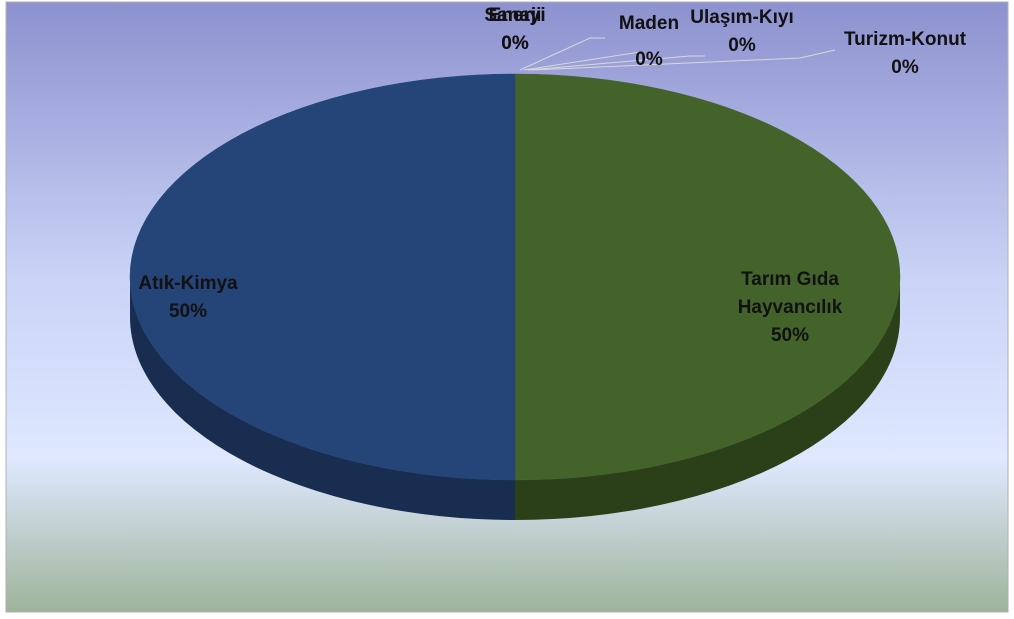  I want to click on data-label: Turizm-Konut 0%, so click(905, 54).